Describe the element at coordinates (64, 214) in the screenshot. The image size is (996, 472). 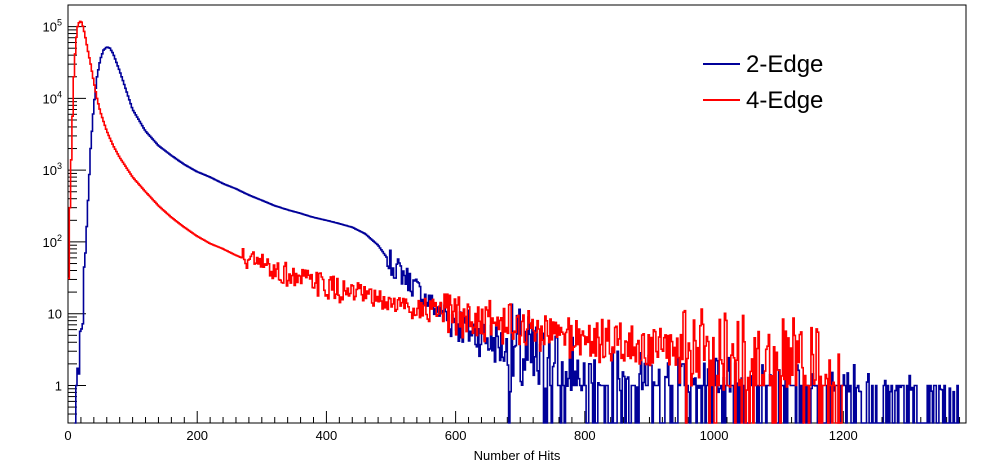
I see `y-axis-ticks: 1 10 10² 10³ 10⁴ 10⁵` at that location.